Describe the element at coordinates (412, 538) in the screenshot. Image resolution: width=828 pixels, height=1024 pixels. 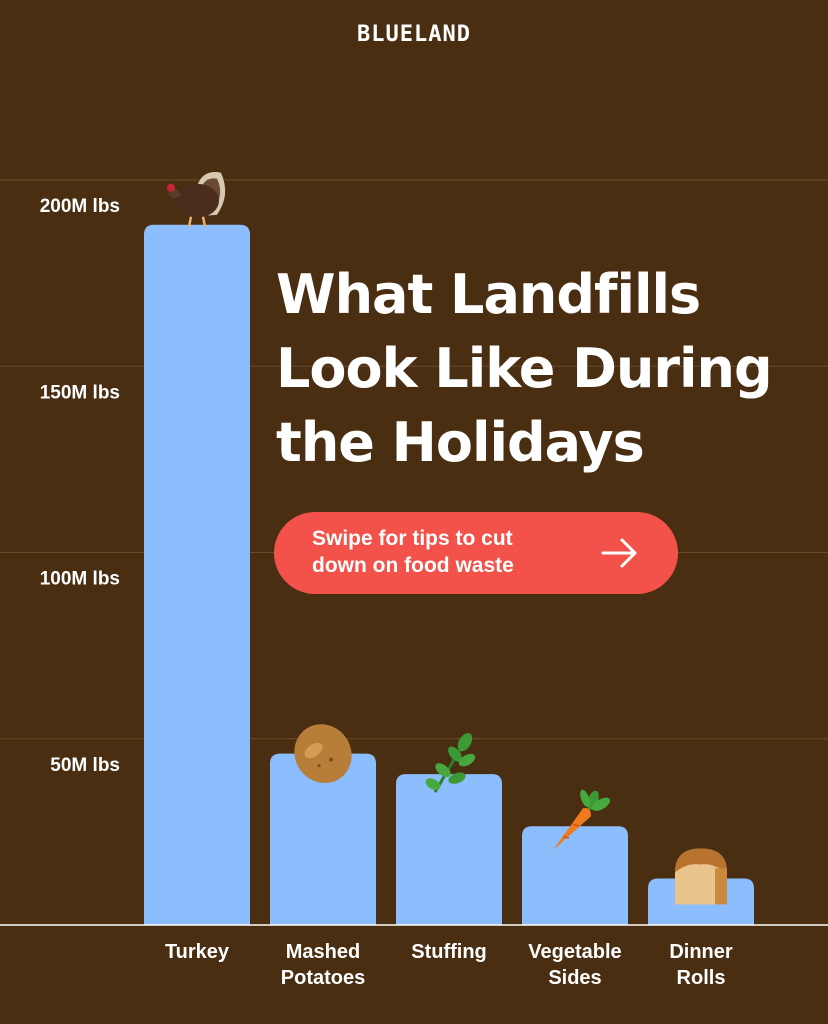
I see `cta-line-1: Swipe for tips to cut` at that location.